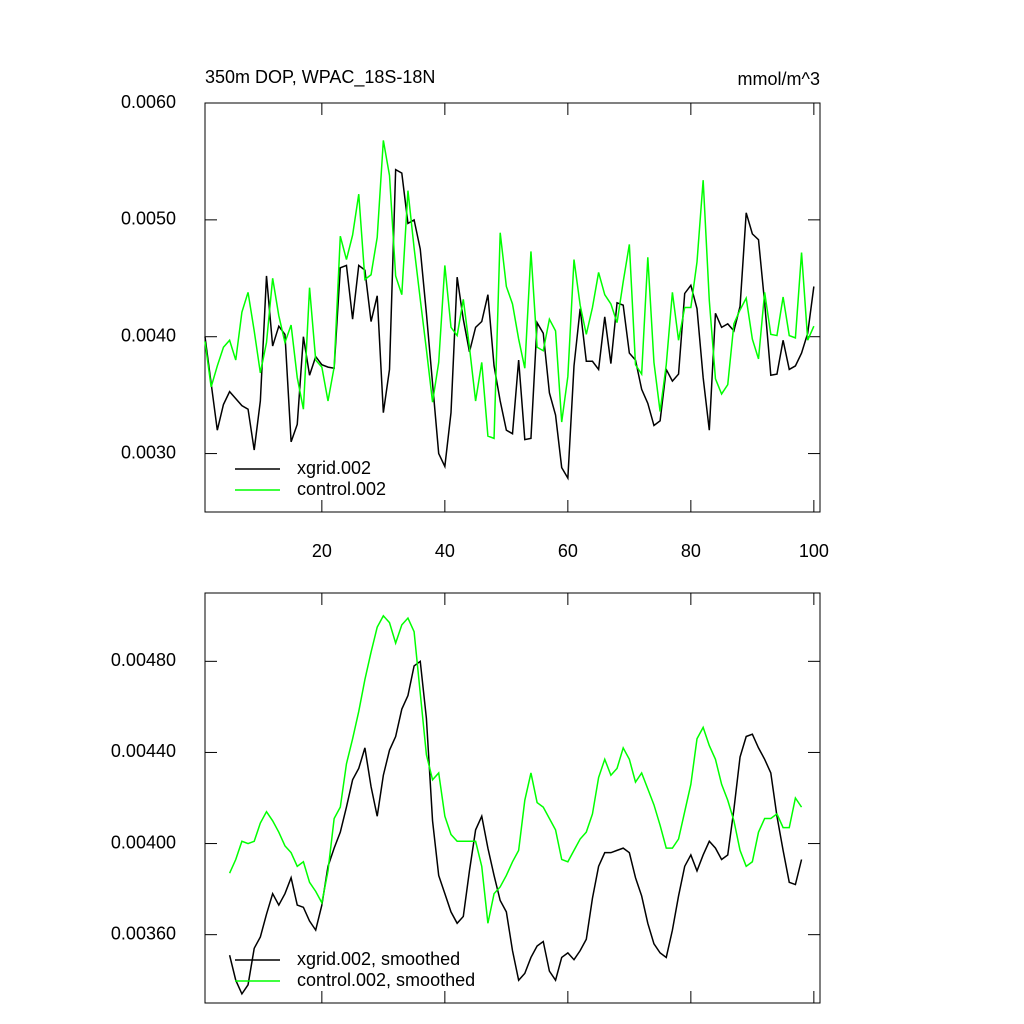 This screenshot has height=1024, width=1024. Describe the element at coordinates (322, 551) in the screenshot. I see `x-tick-label: 20` at that location.